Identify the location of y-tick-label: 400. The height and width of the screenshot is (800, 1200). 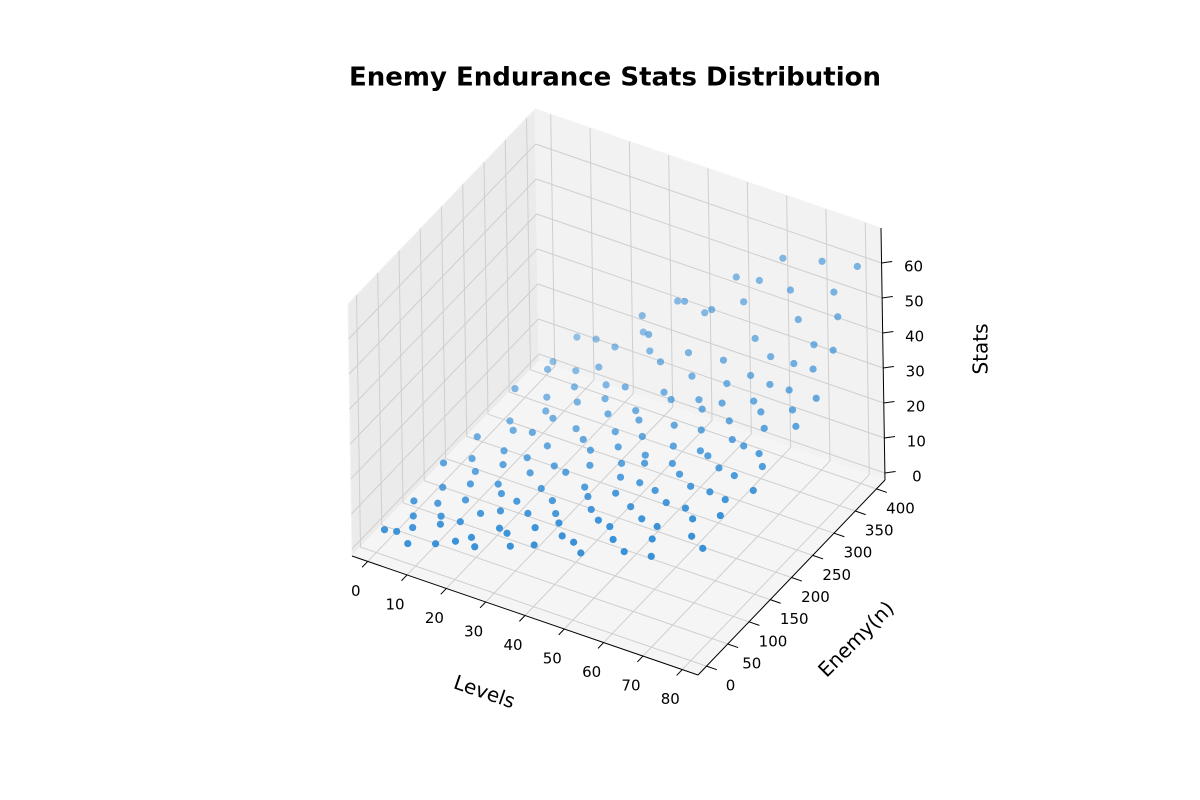
(900, 508).